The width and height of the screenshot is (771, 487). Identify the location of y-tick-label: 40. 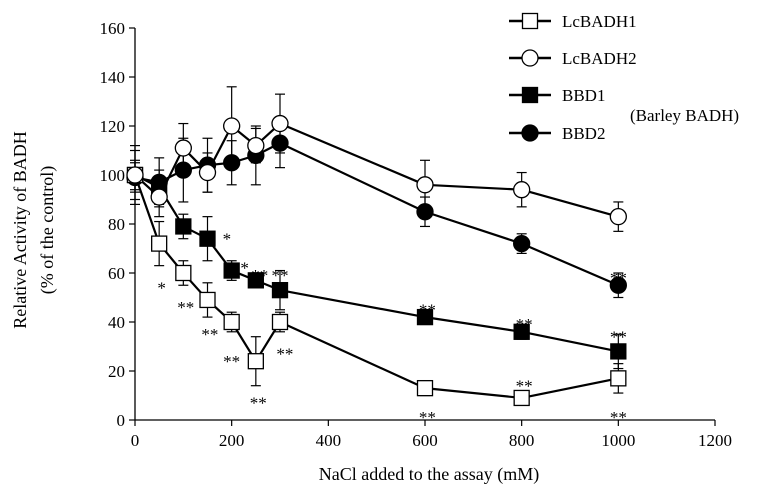
(116, 322).